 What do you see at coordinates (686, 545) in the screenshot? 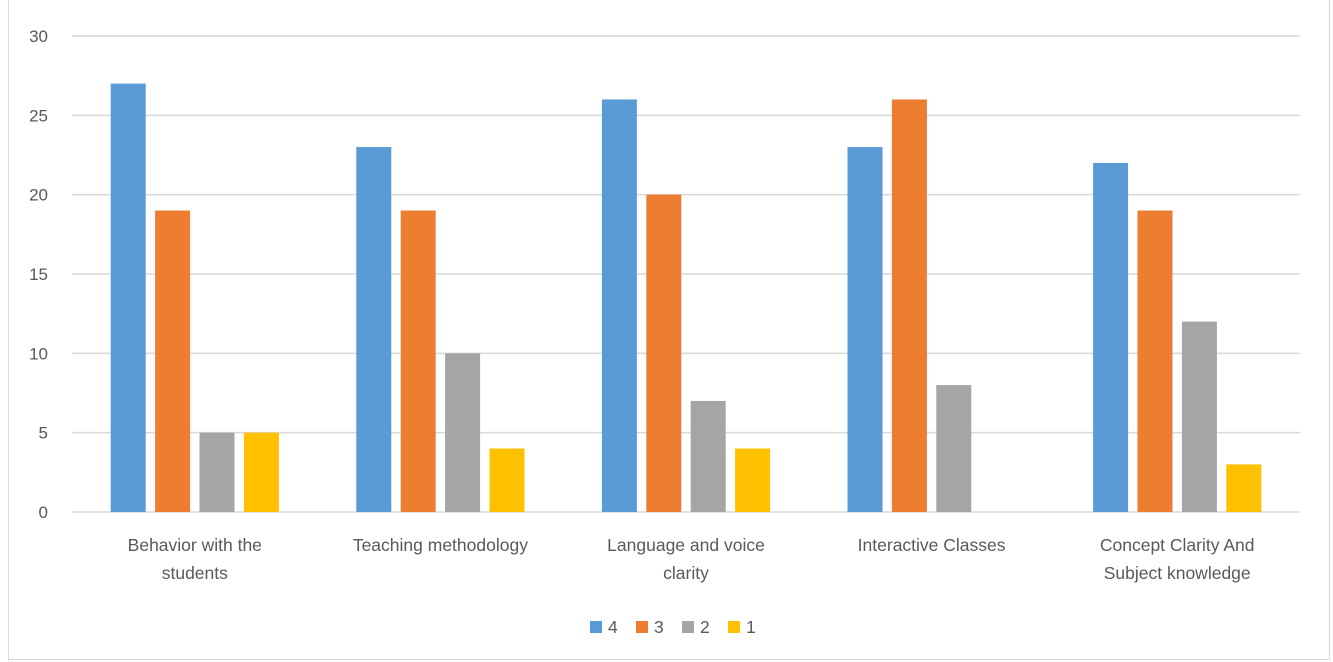
I see `x-category-label: Language and voice` at bounding box center [686, 545].